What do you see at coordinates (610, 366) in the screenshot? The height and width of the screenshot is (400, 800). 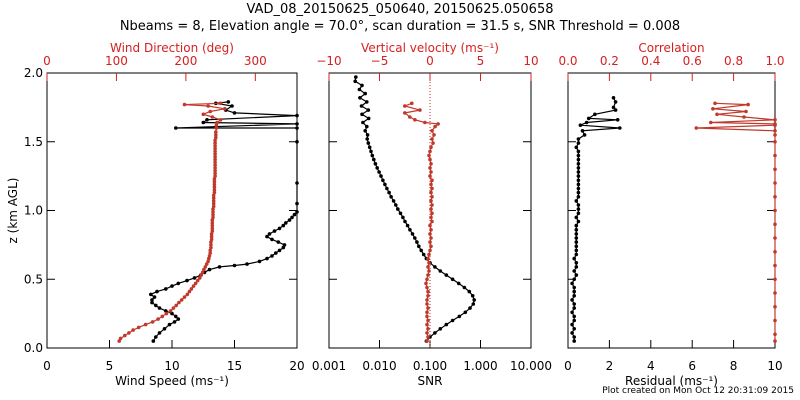 I see `x-tick-label: 2` at bounding box center [610, 366].